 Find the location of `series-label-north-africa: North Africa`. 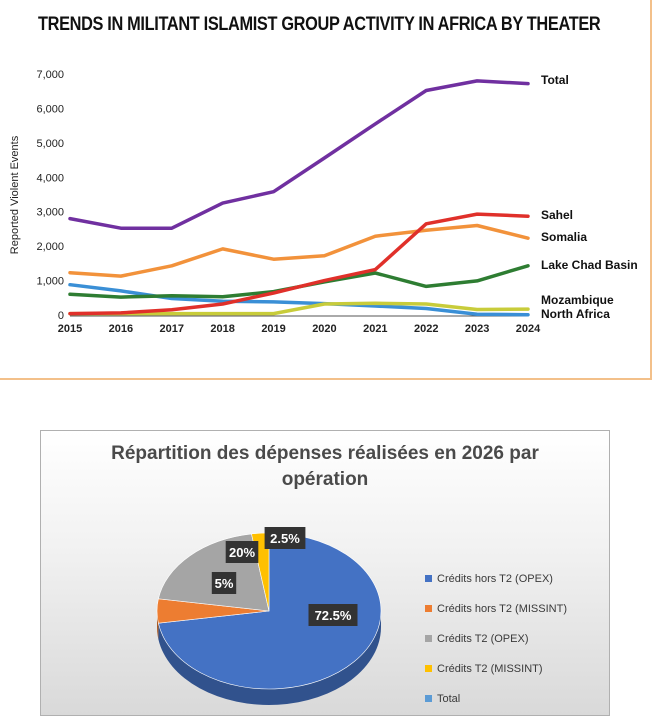

series-label-north-africa: North Africa is located at coordinates (575, 314).